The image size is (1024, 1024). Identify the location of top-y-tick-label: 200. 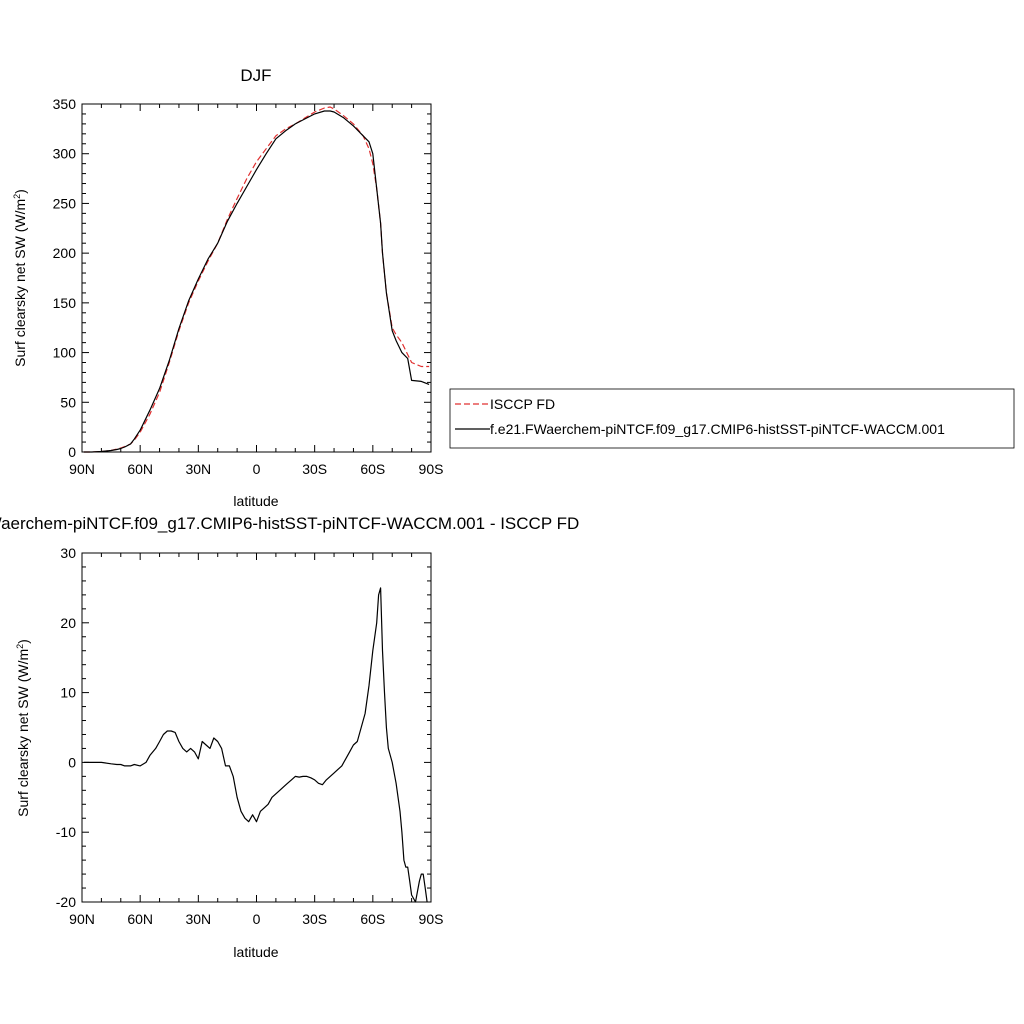
(65, 253).